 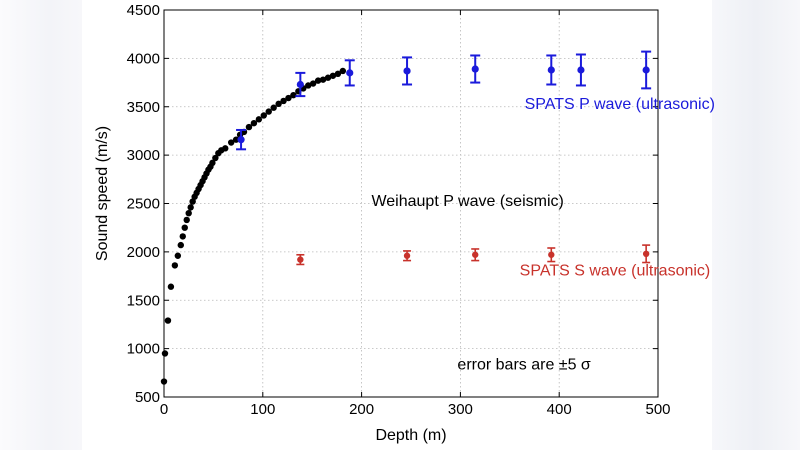 I want to click on y-tick-label: 4000, so click(x=143, y=58).